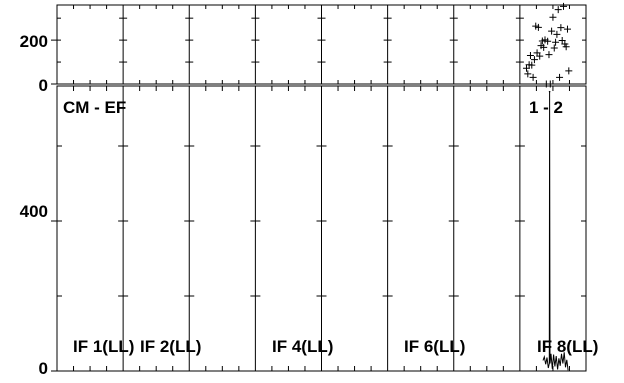 This screenshot has width=624, height=383. I want to click on amp-tick-label-0: 0, so click(43, 368).